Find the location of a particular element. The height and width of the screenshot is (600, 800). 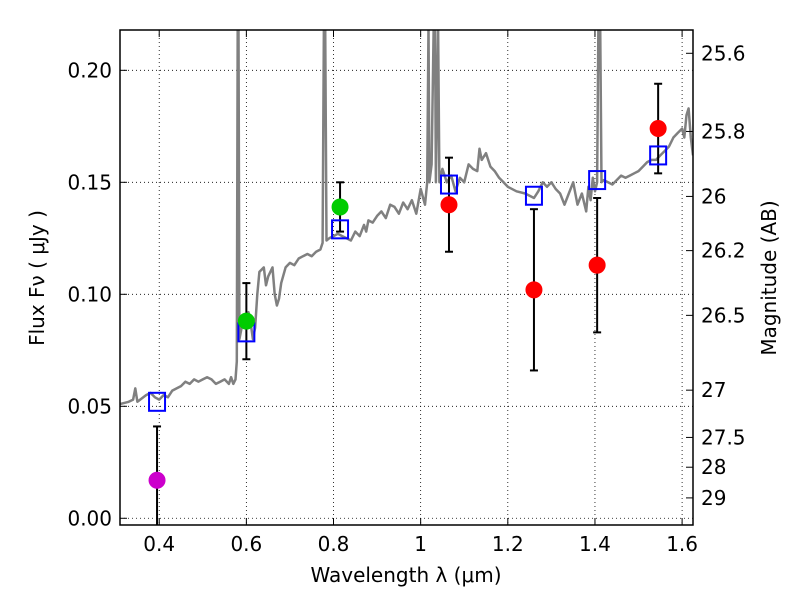

right-tick-label-1: 25.8 is located at coordinates (723, 131).